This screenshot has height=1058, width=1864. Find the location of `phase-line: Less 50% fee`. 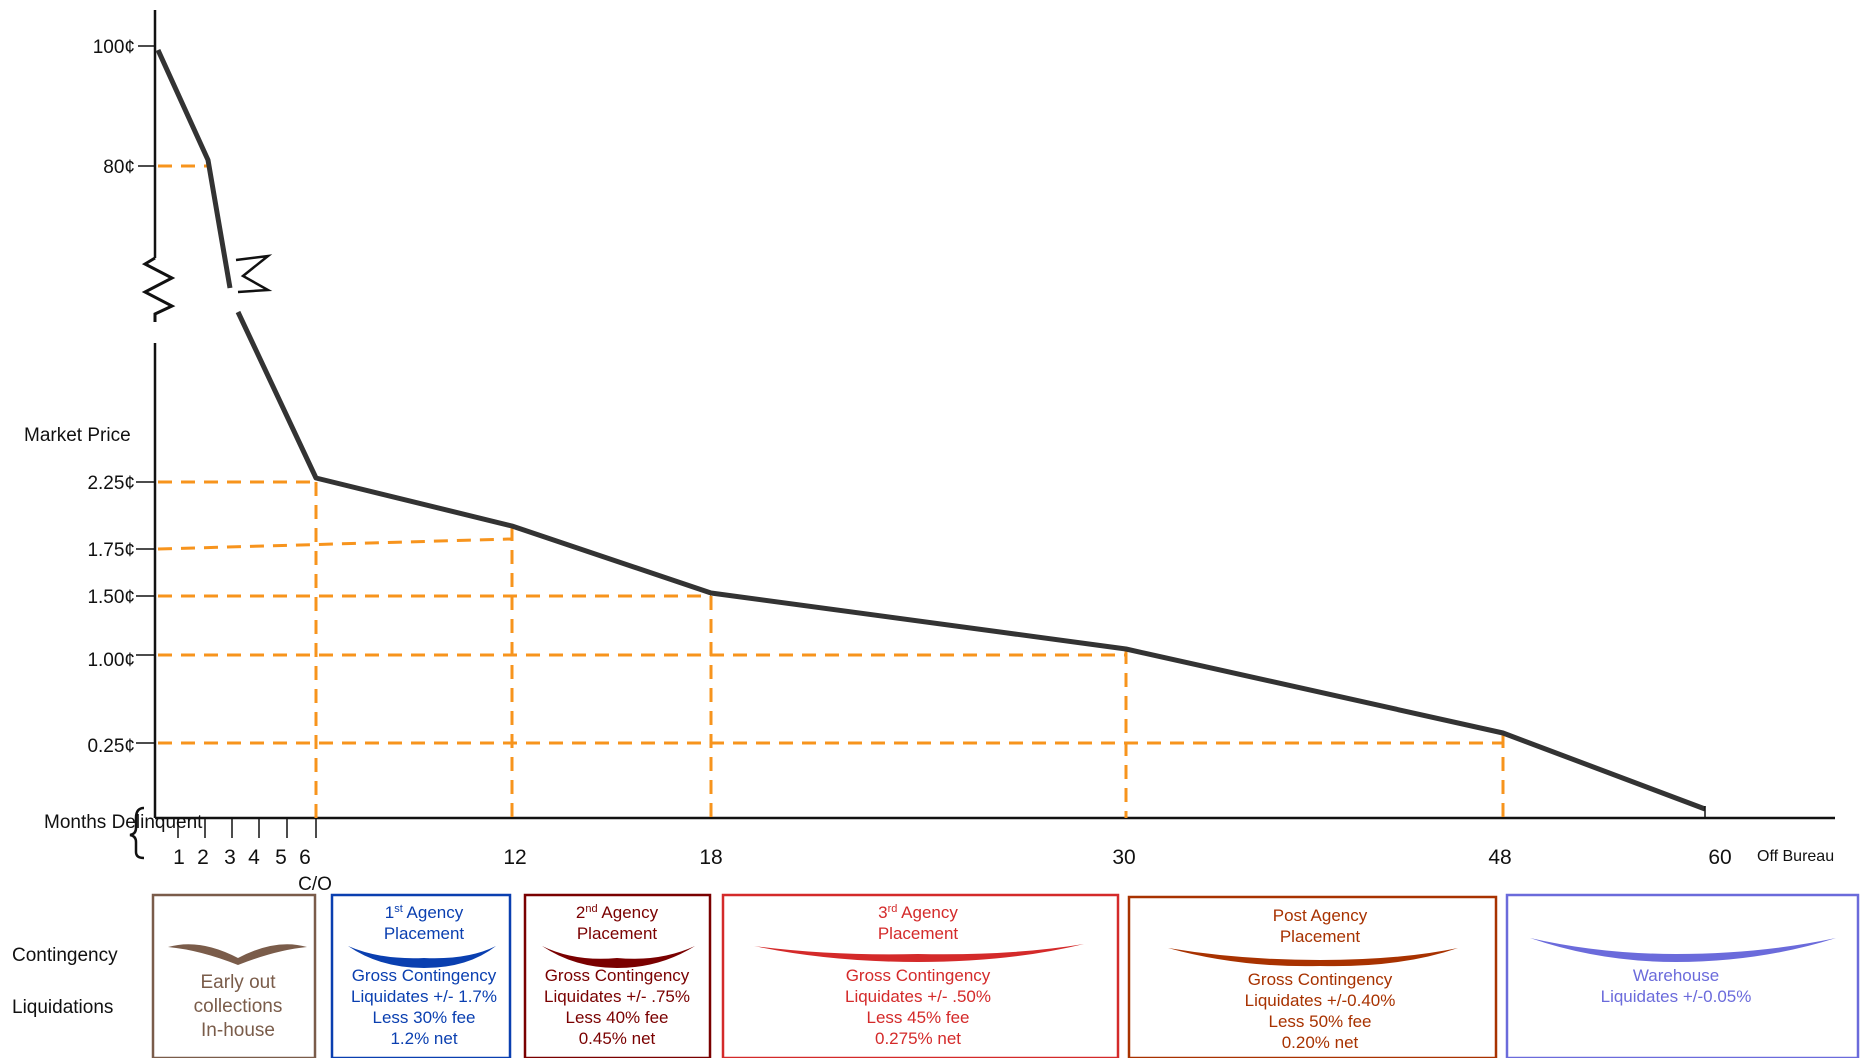

phase-line: Less 50% fee is located at coordinates (1319, 1021).